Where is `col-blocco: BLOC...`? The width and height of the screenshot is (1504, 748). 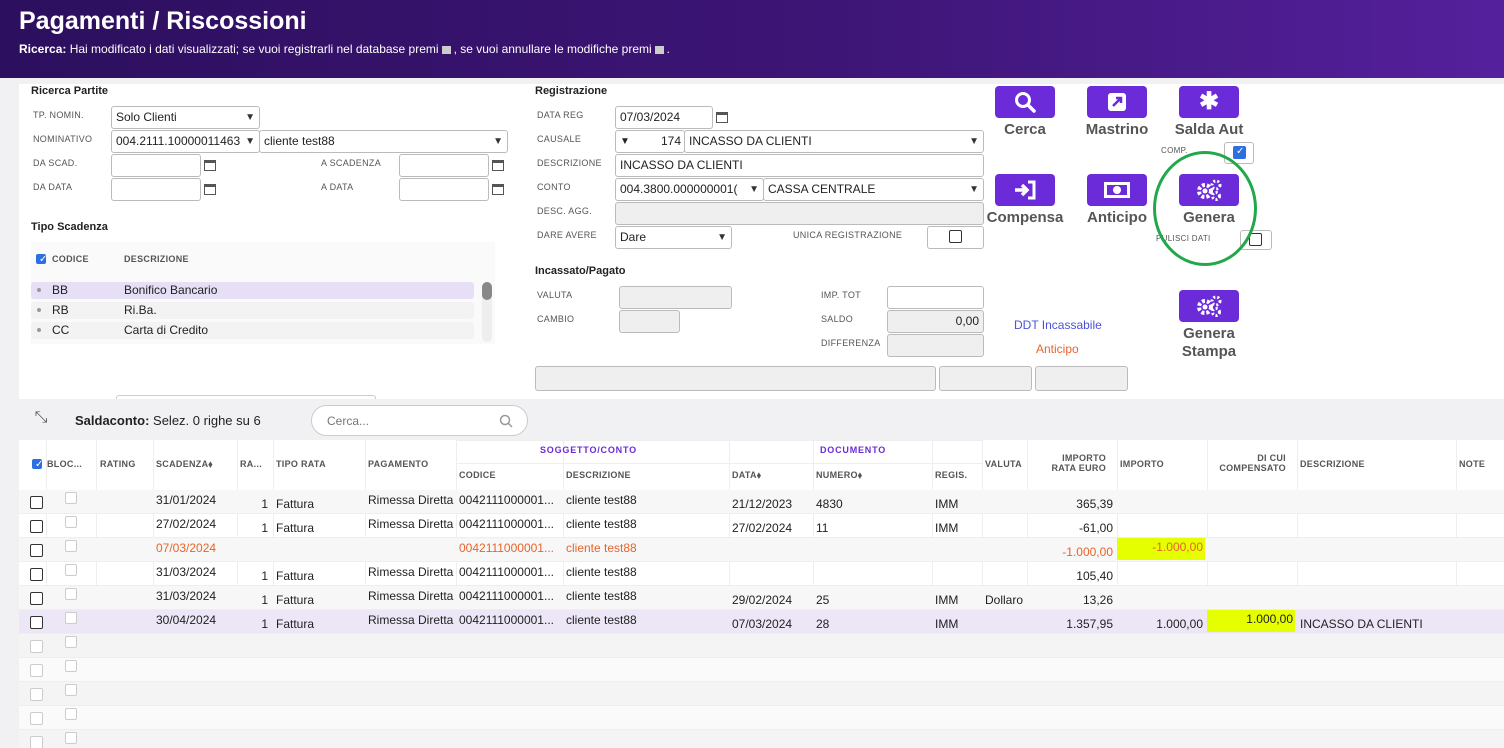 col-blocco: BLOC... is located at coordinates (65, 464).